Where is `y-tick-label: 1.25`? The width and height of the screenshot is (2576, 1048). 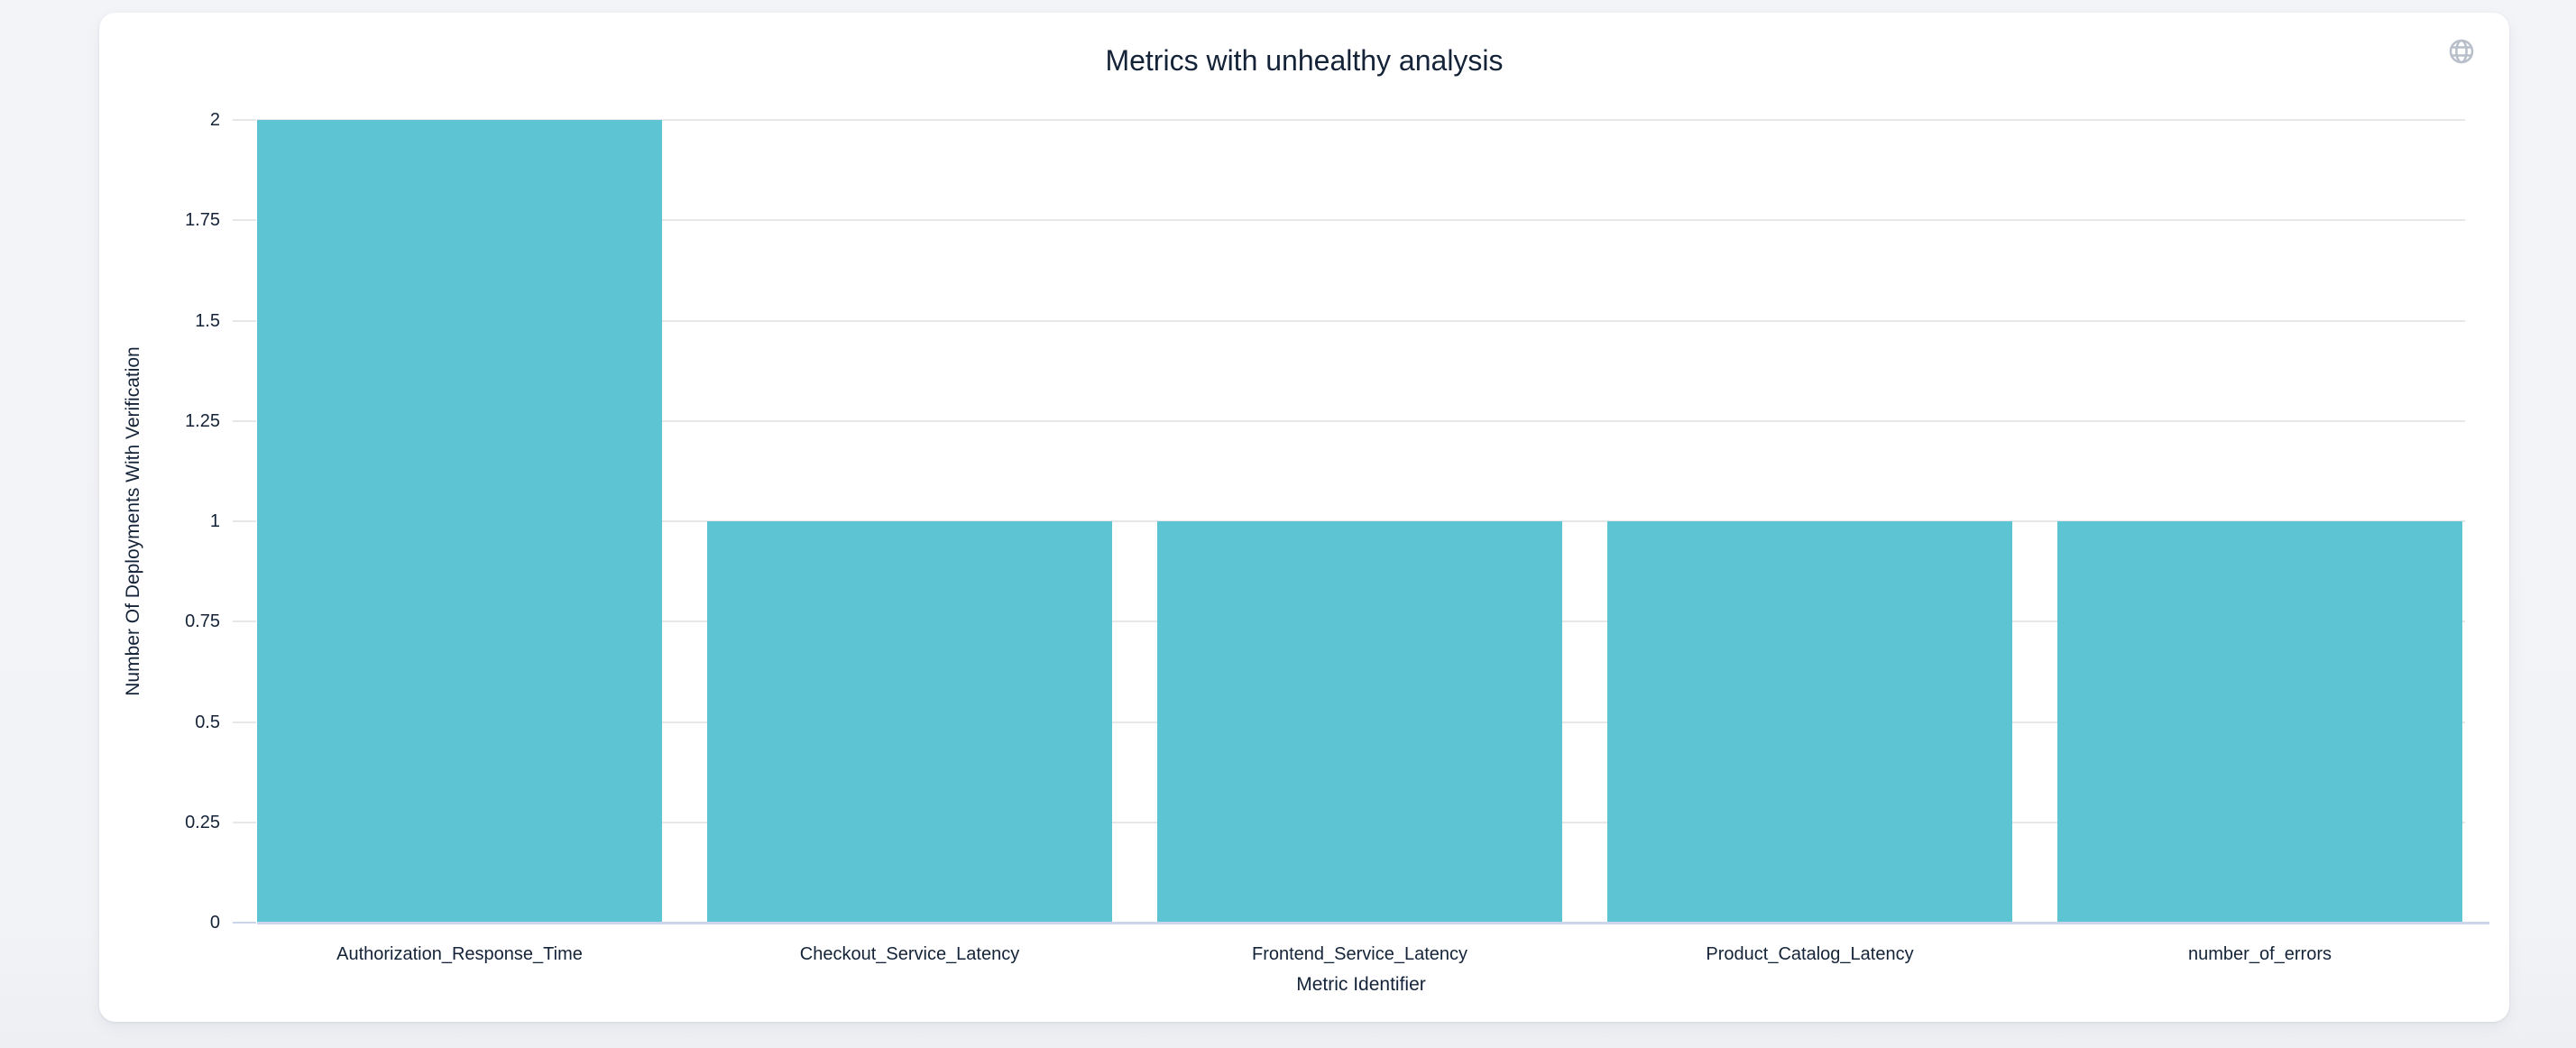 y-tick-label: 1.25 is located at coordinates (203, 421).